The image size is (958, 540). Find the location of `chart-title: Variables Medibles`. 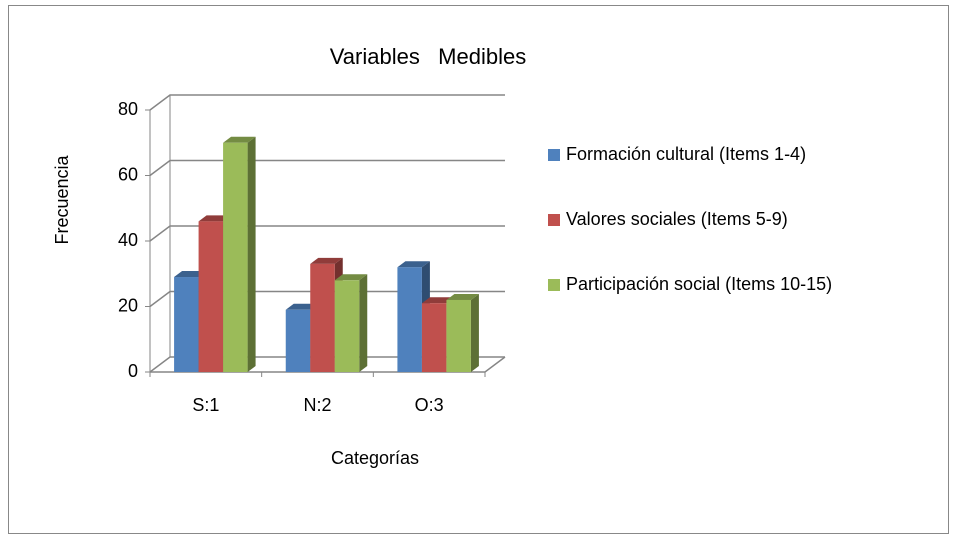

chart-title: Variables Medibles is located at coordinates (428, 56).